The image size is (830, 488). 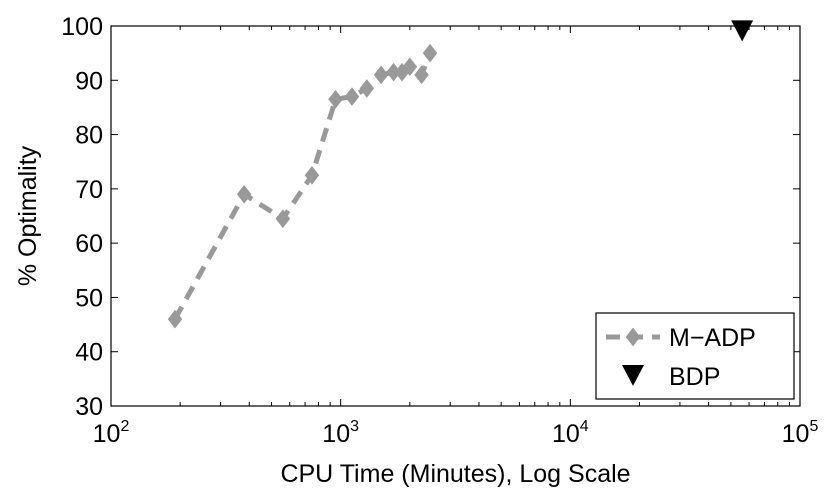 I want to click on x-tick-label: 10², so click(x=111, y=433).